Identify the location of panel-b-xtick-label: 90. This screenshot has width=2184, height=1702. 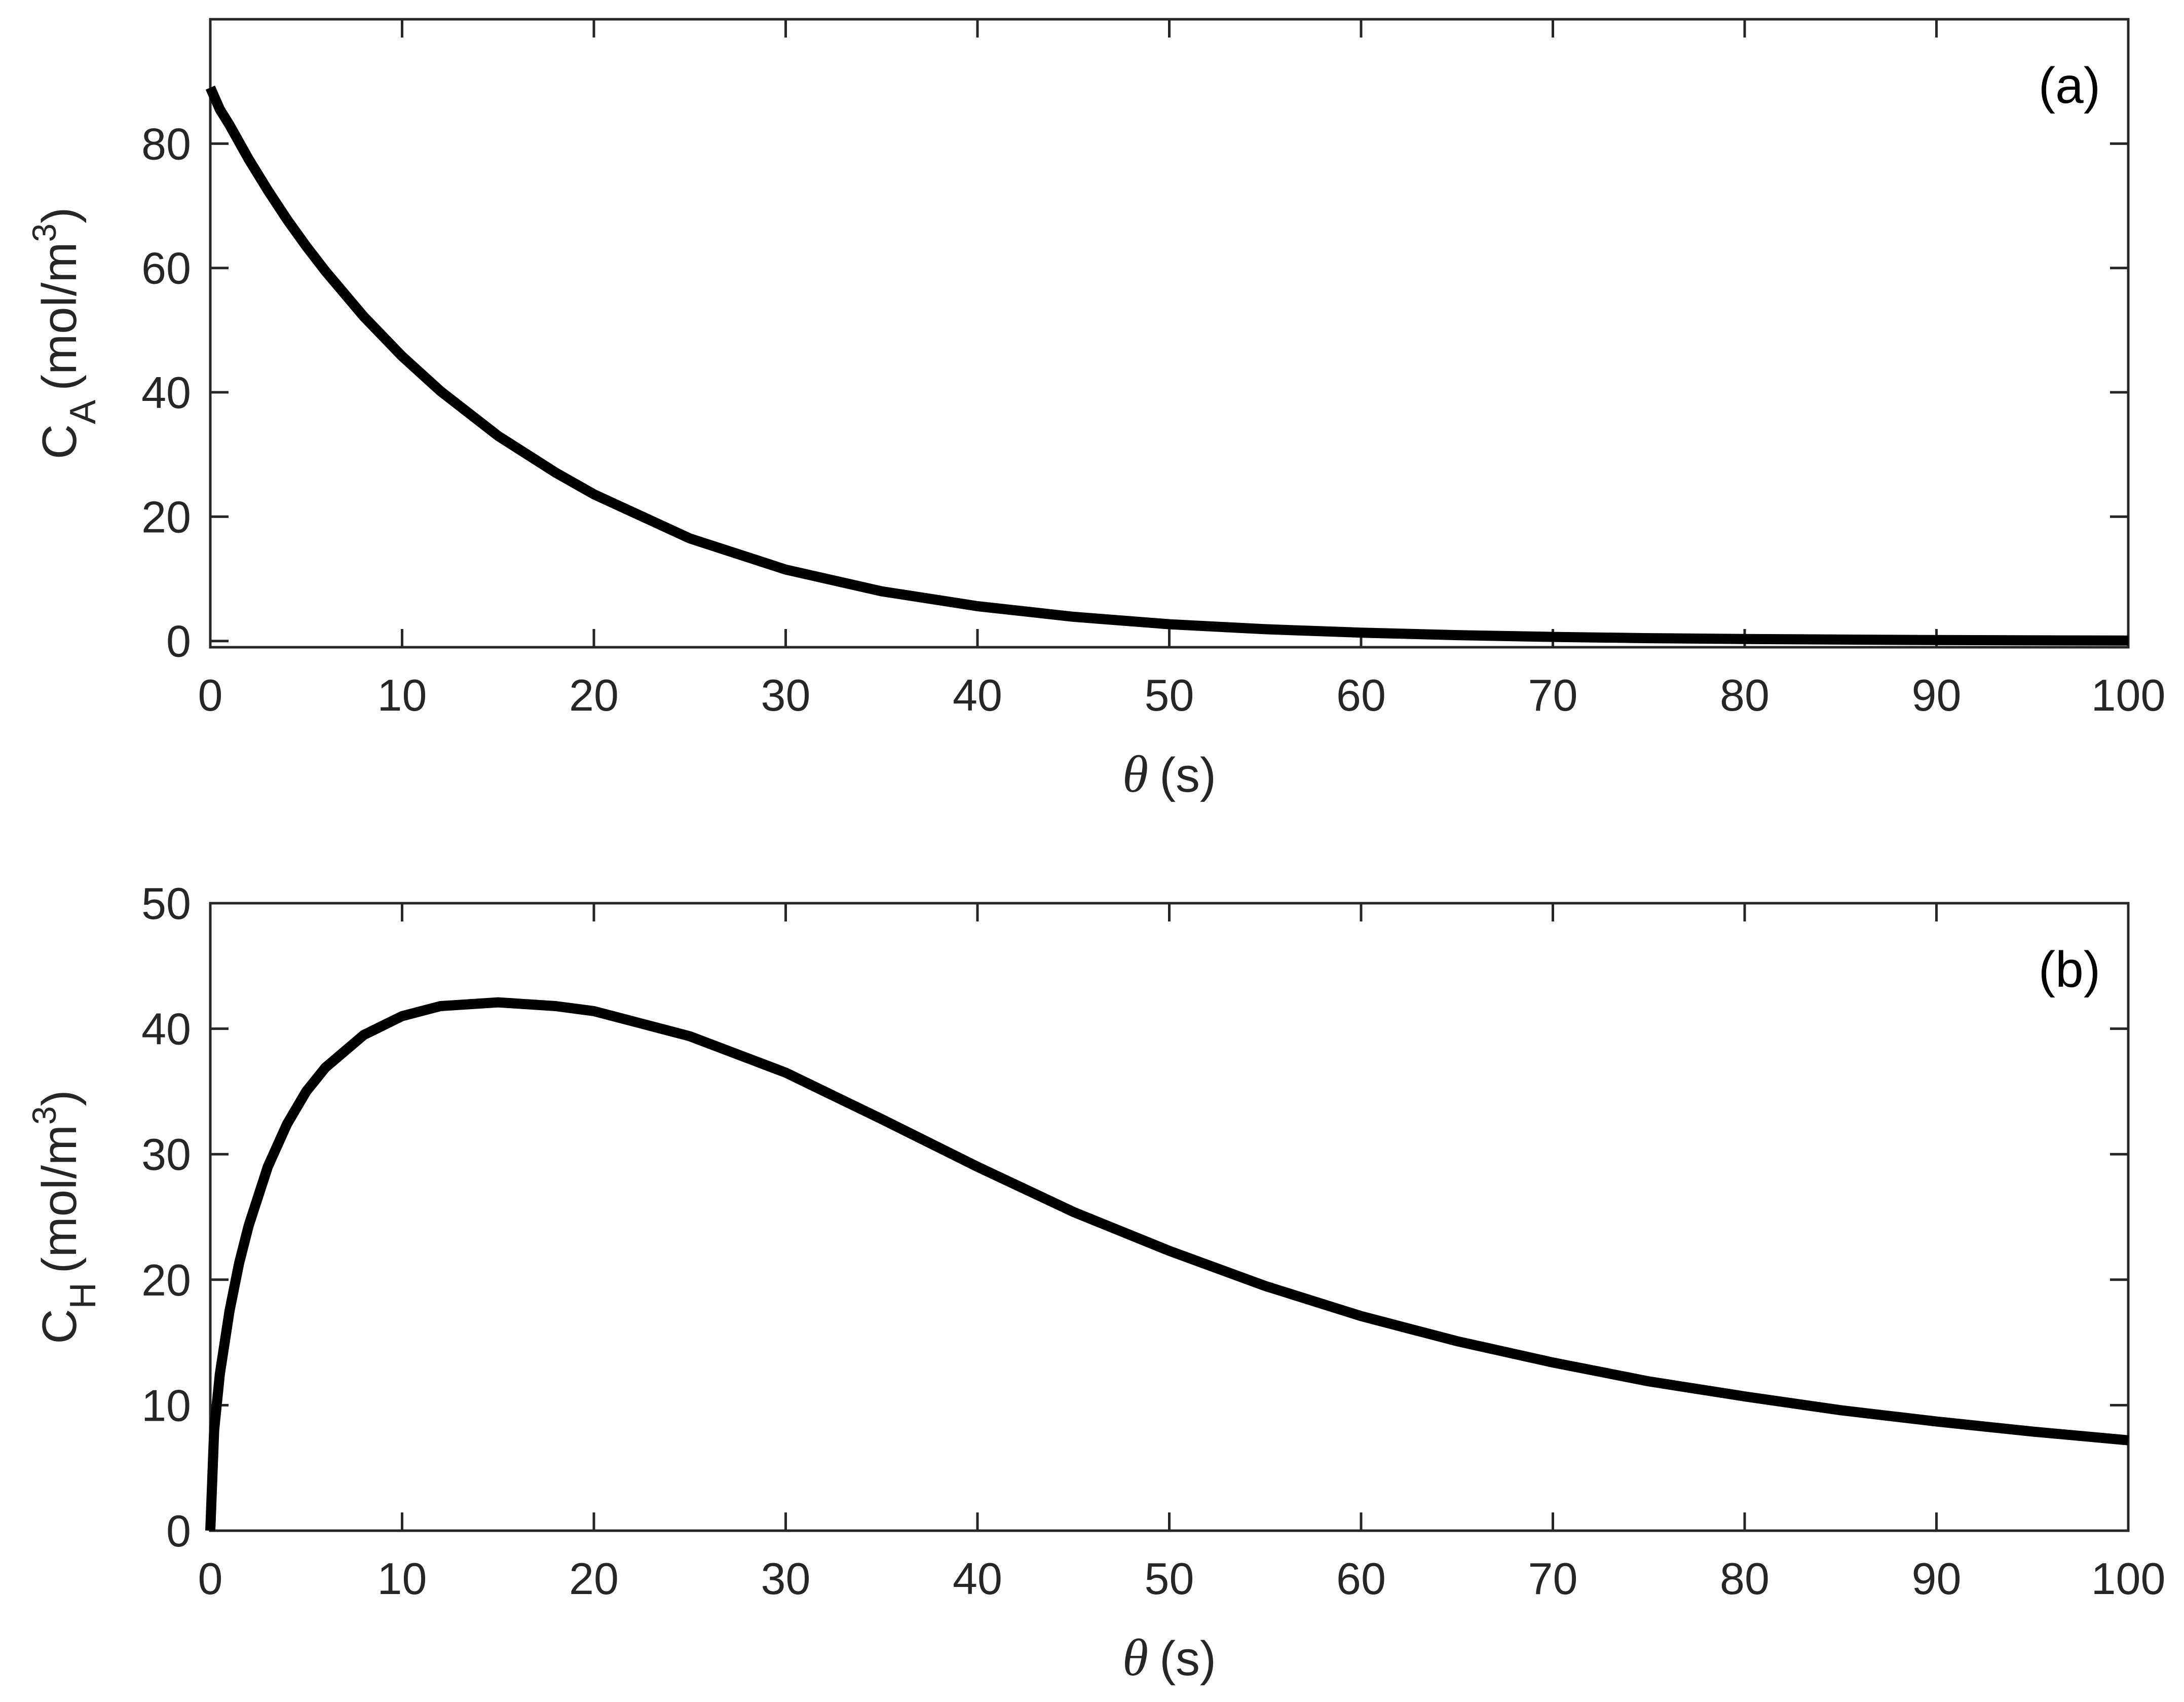
(1937, 1579).